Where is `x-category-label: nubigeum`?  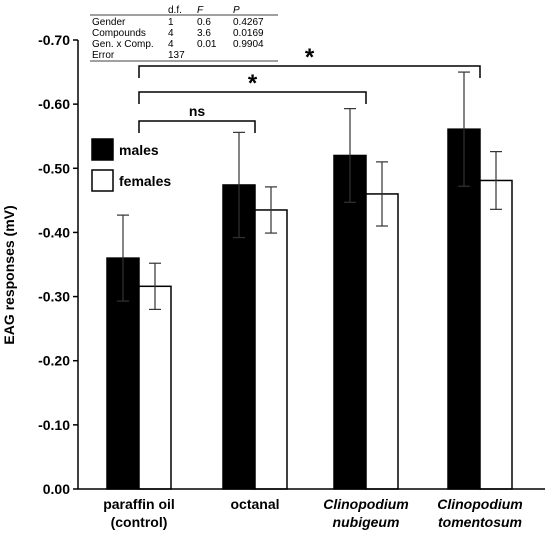
x-category-label: nubigeum is located at coordinates (366, 522).